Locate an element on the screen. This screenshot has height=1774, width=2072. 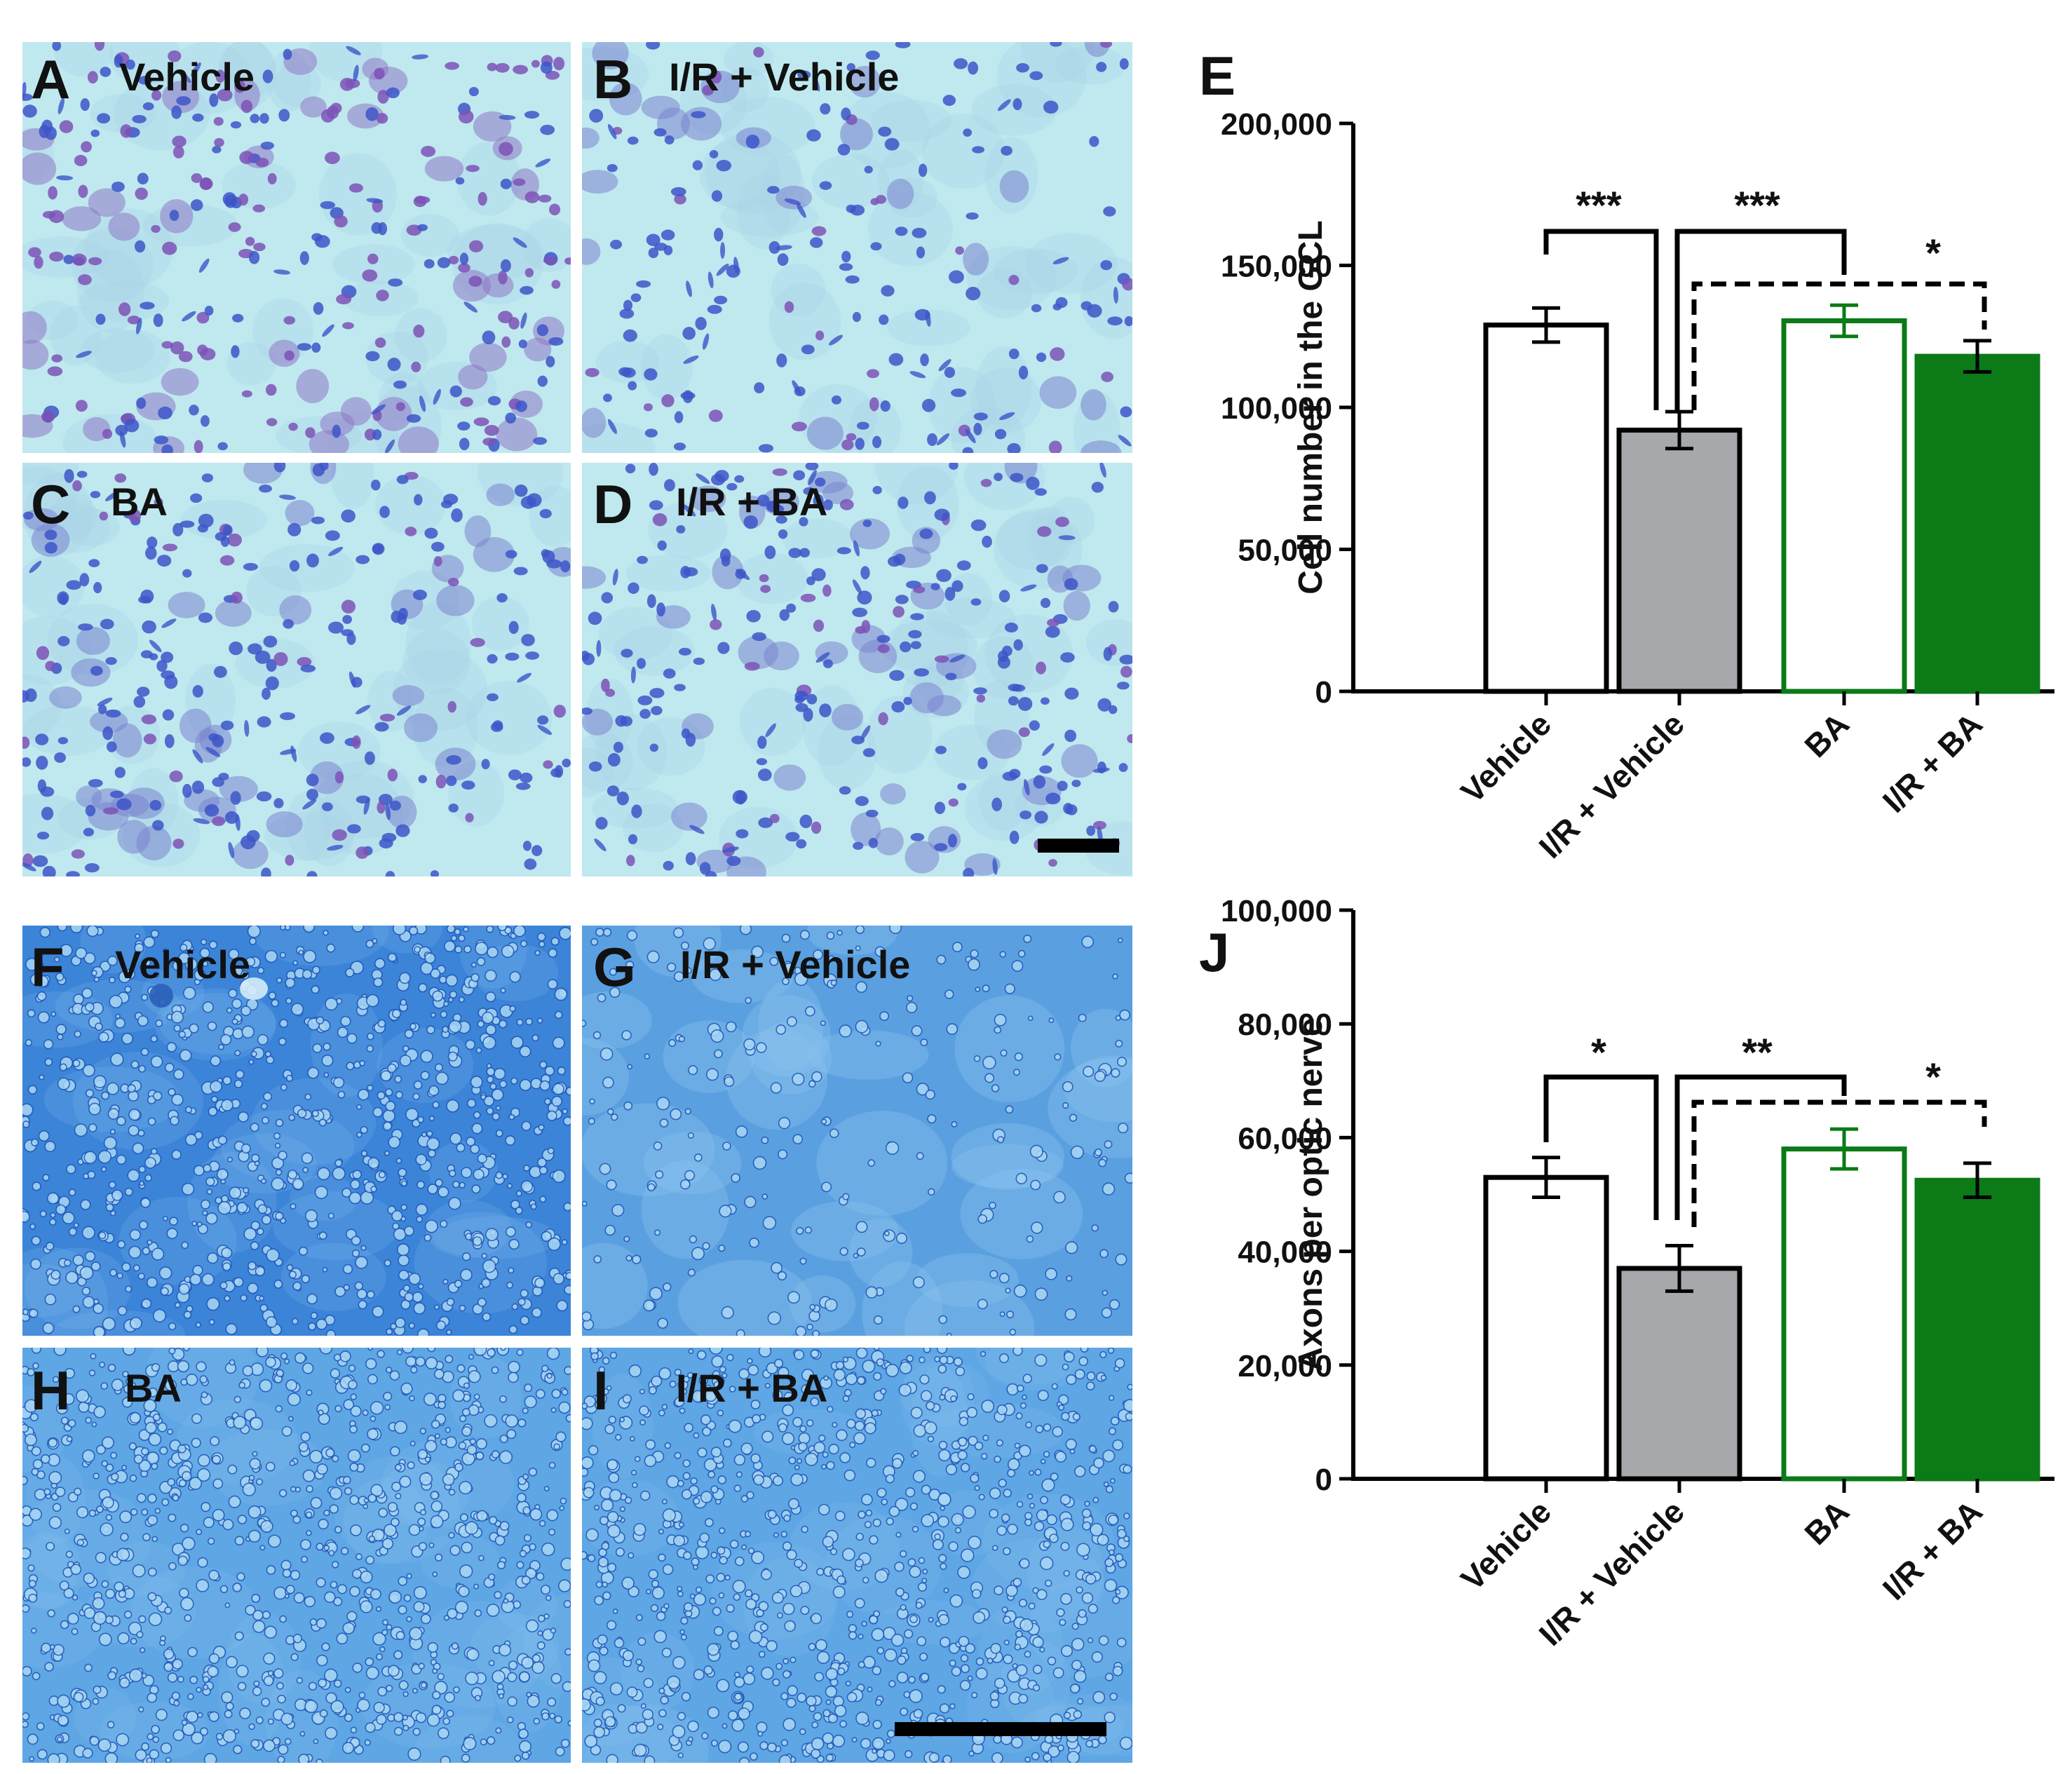
y-tick-label: 50,000 is located at coordinates (1285, 551).